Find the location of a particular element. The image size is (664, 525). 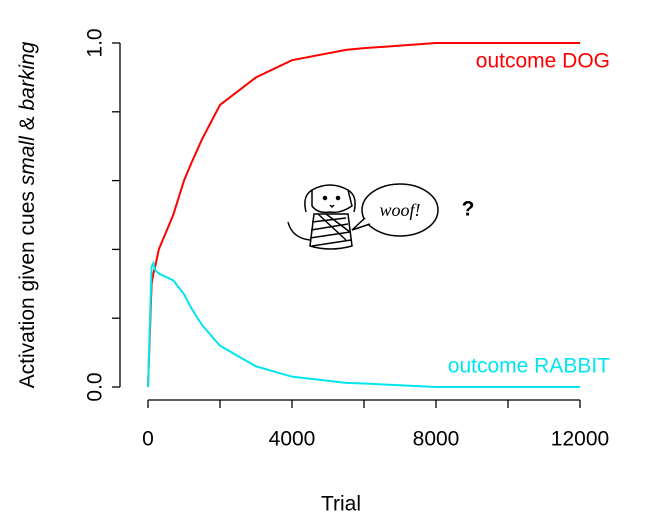

x-tick-label: 4000 is located at coordinates (292, 439).